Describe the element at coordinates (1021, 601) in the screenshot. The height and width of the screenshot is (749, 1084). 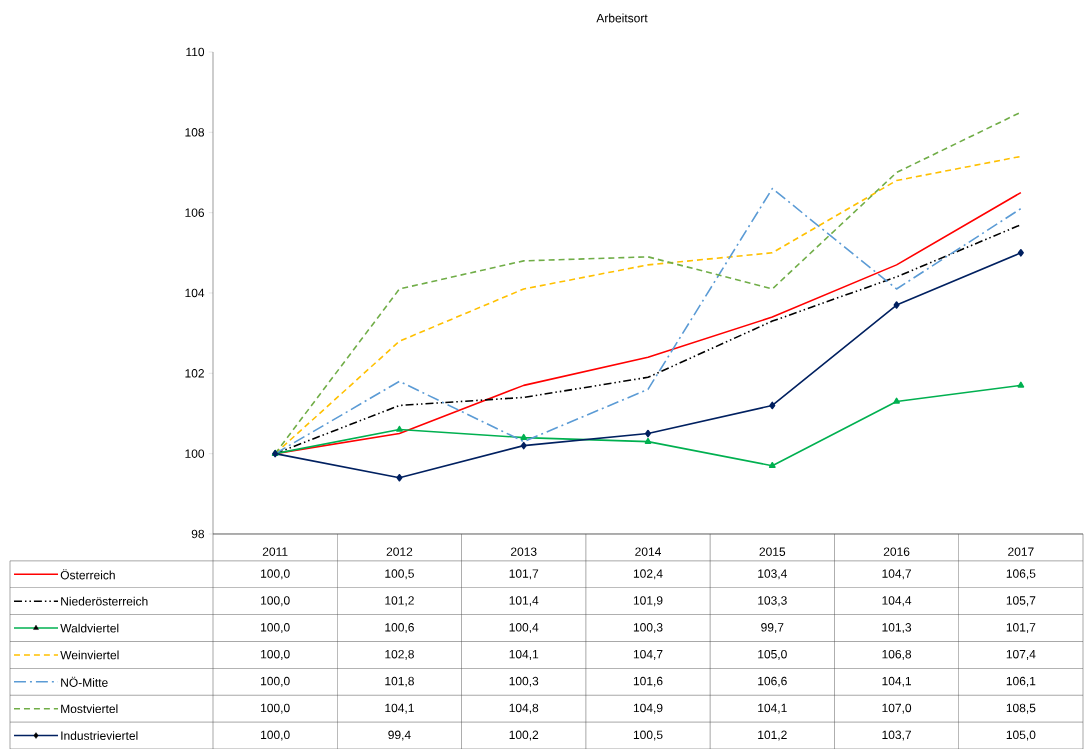
I see `data-label: 105,7` at that location.